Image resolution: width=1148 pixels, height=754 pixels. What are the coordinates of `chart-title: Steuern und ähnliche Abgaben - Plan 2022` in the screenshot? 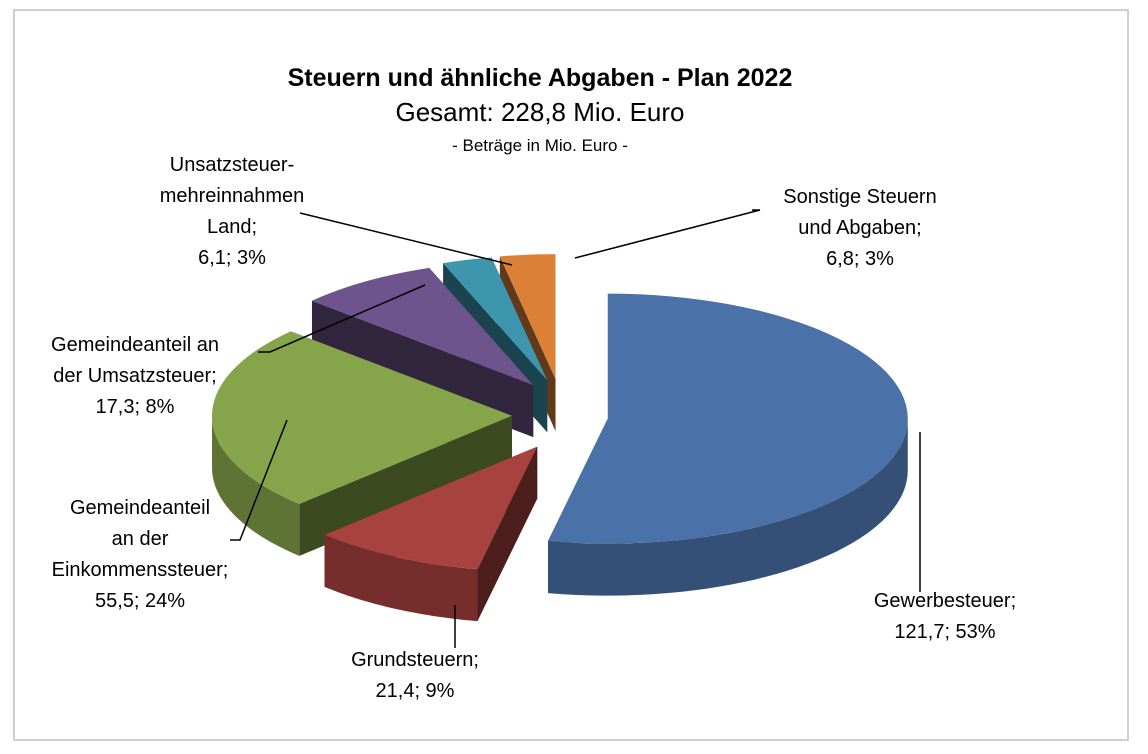 It's located at (540, 78).